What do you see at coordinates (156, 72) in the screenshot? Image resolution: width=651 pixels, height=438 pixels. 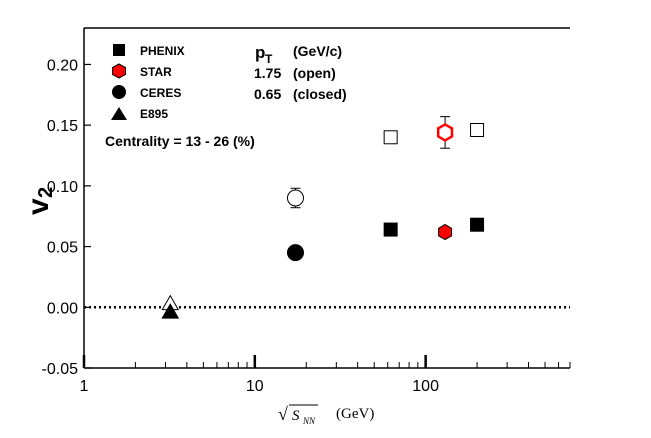 I see `legend-label-star: STAR` at bounding box center [156, 72].